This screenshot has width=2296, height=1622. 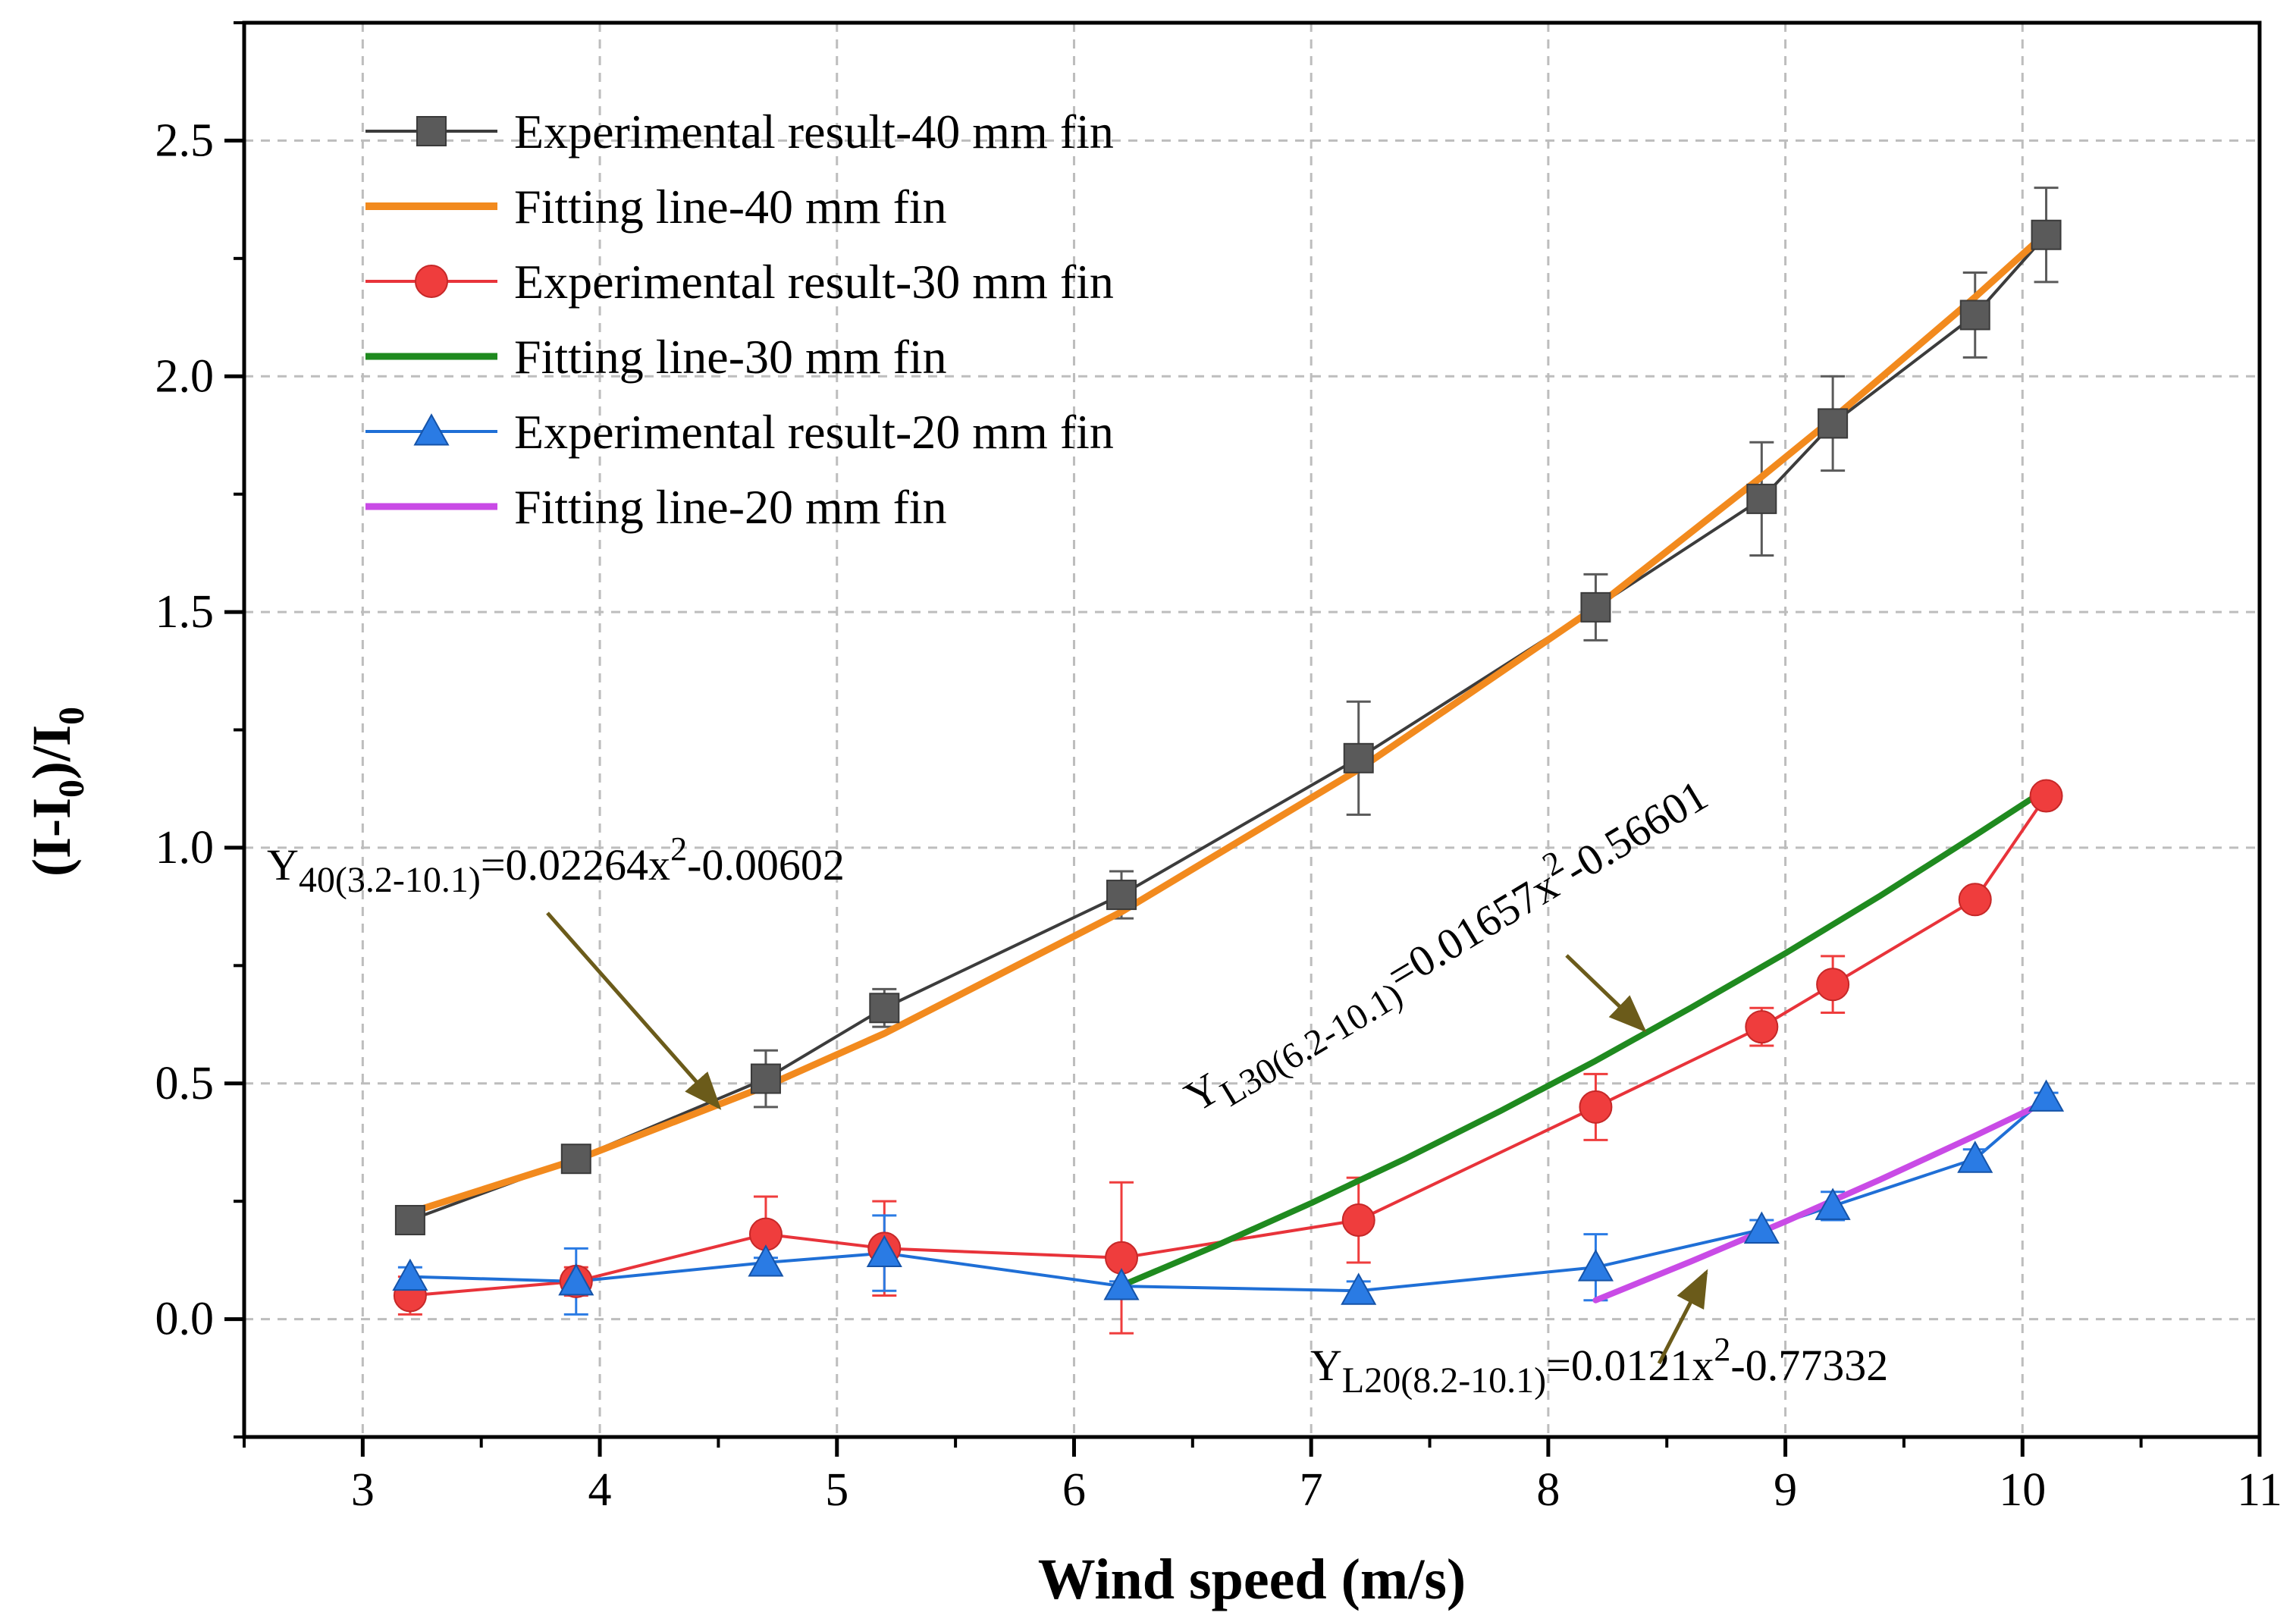 What do you see at coordinates (185, 376) in the screenshot?
I see `y-tick-label-4: 2.0` at bounding box center [185, 376].